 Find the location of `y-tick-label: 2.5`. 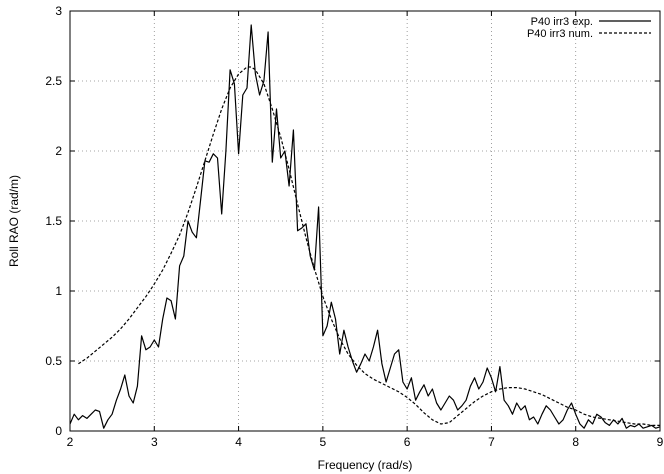

y-tick-label: 2.5 is located at coordinates (53, 81).